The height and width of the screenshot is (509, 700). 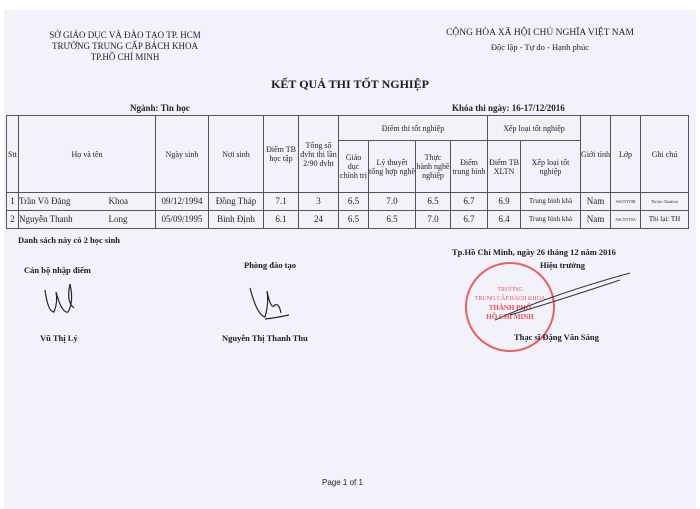 I want to click on stamp-text: HỒ CHÍ MINH, so click(x=510, y=317).